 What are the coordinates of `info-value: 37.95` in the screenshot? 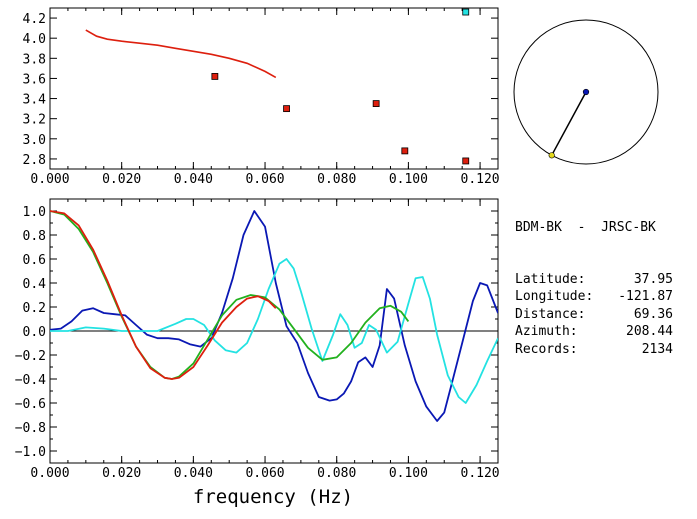 It's located at (653, 280).